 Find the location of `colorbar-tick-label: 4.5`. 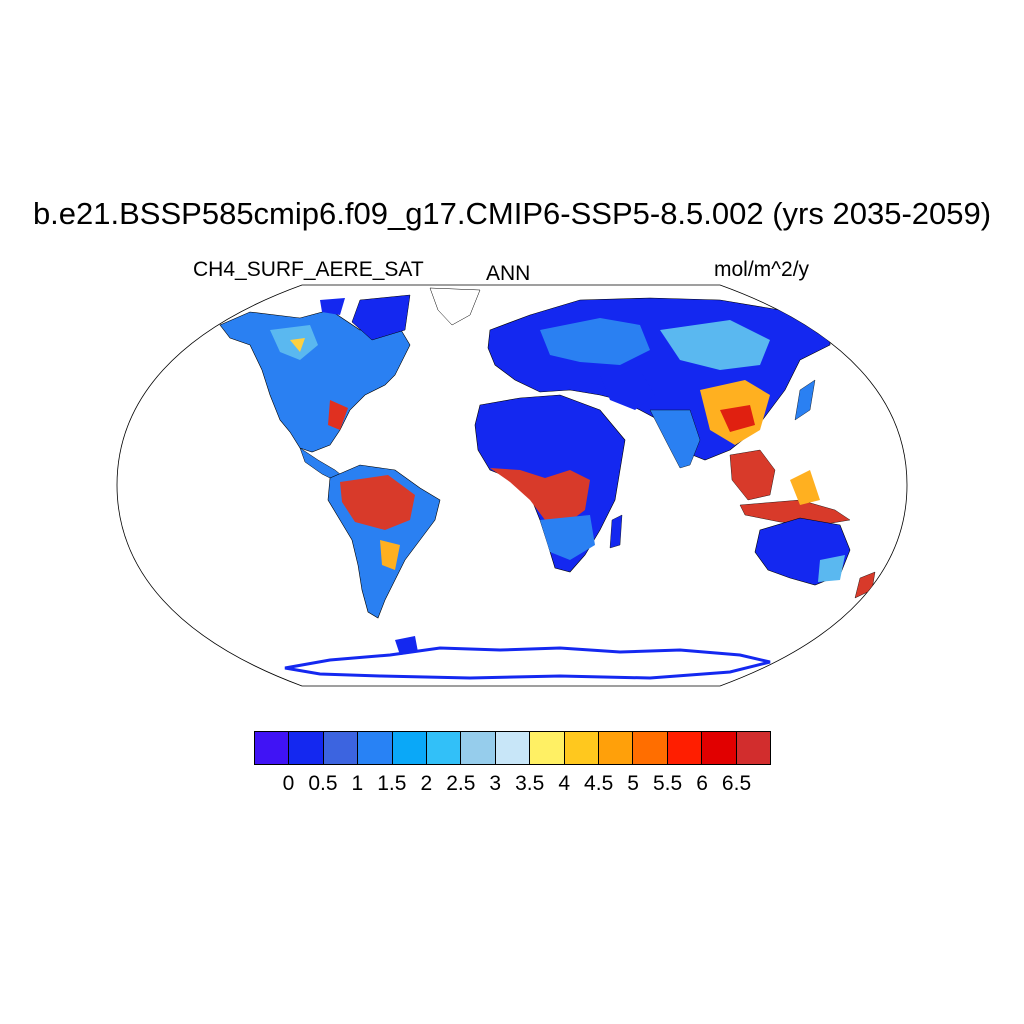

colorbar-tick-label: 4.5 is located at coordinates (599, 783).